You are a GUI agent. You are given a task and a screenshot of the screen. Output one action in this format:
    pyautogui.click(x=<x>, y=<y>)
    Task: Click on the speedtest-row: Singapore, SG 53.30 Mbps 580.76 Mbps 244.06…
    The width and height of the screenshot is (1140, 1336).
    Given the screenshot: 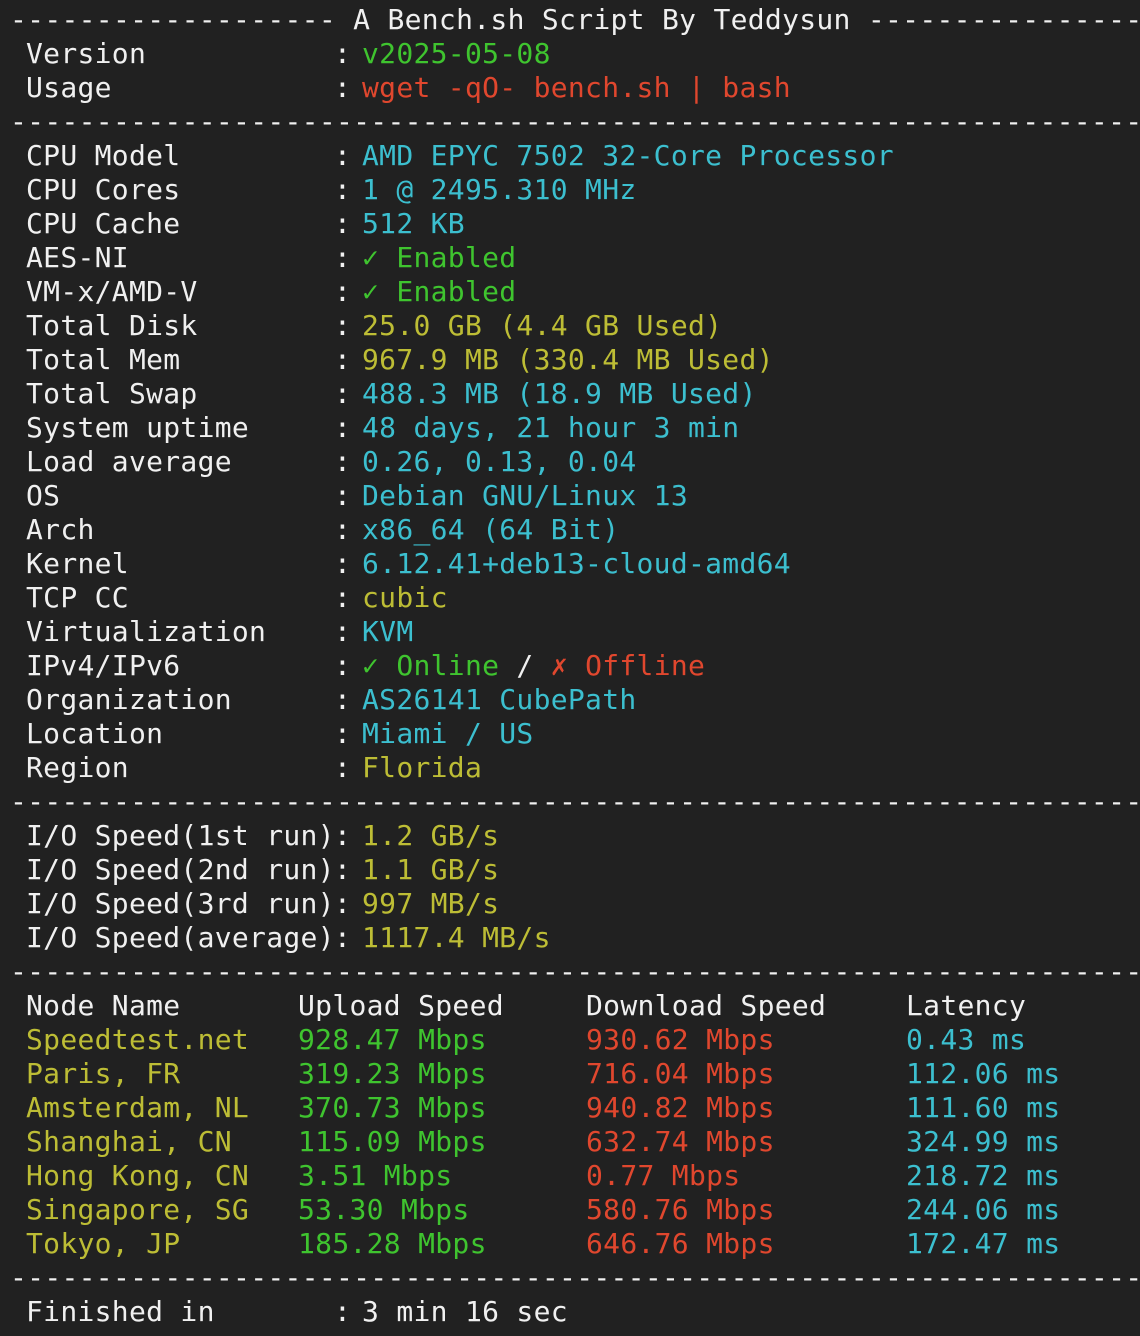 What is the action you would take?
    pyautogui.click(x=570, y=1210)
    